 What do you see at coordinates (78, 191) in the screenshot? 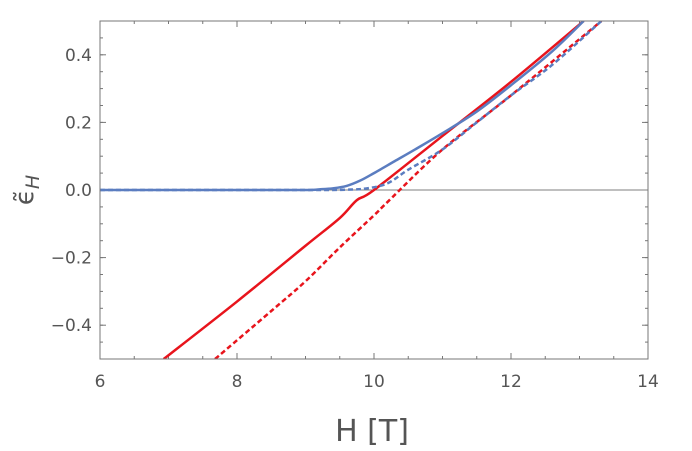
I see `y-tick-label: 0.0` at bounding box center [78, 191].